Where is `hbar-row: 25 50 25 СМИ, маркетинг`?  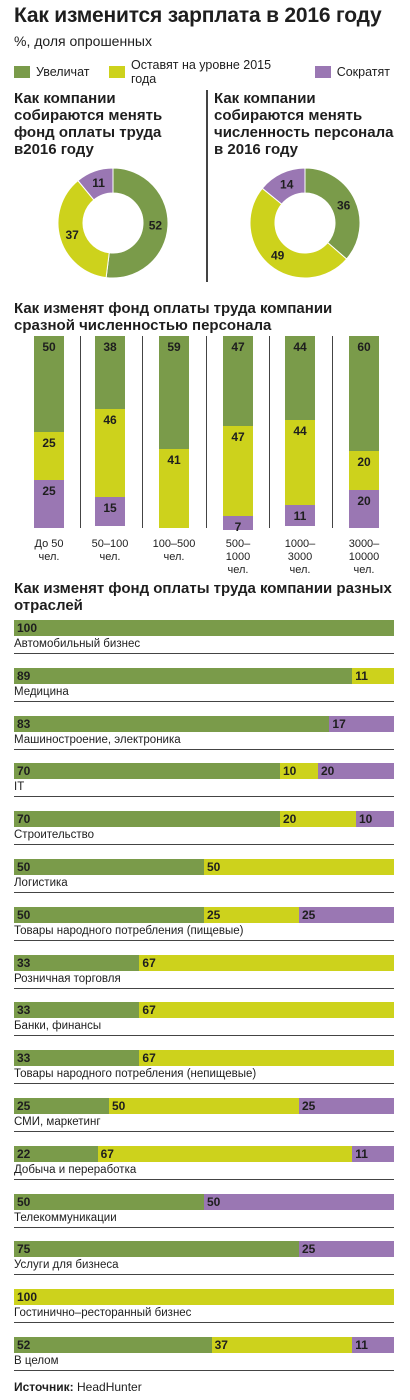
hbar-row: 25 50 25 СМИ, маркетинг is located at coordinates (204, 1116).